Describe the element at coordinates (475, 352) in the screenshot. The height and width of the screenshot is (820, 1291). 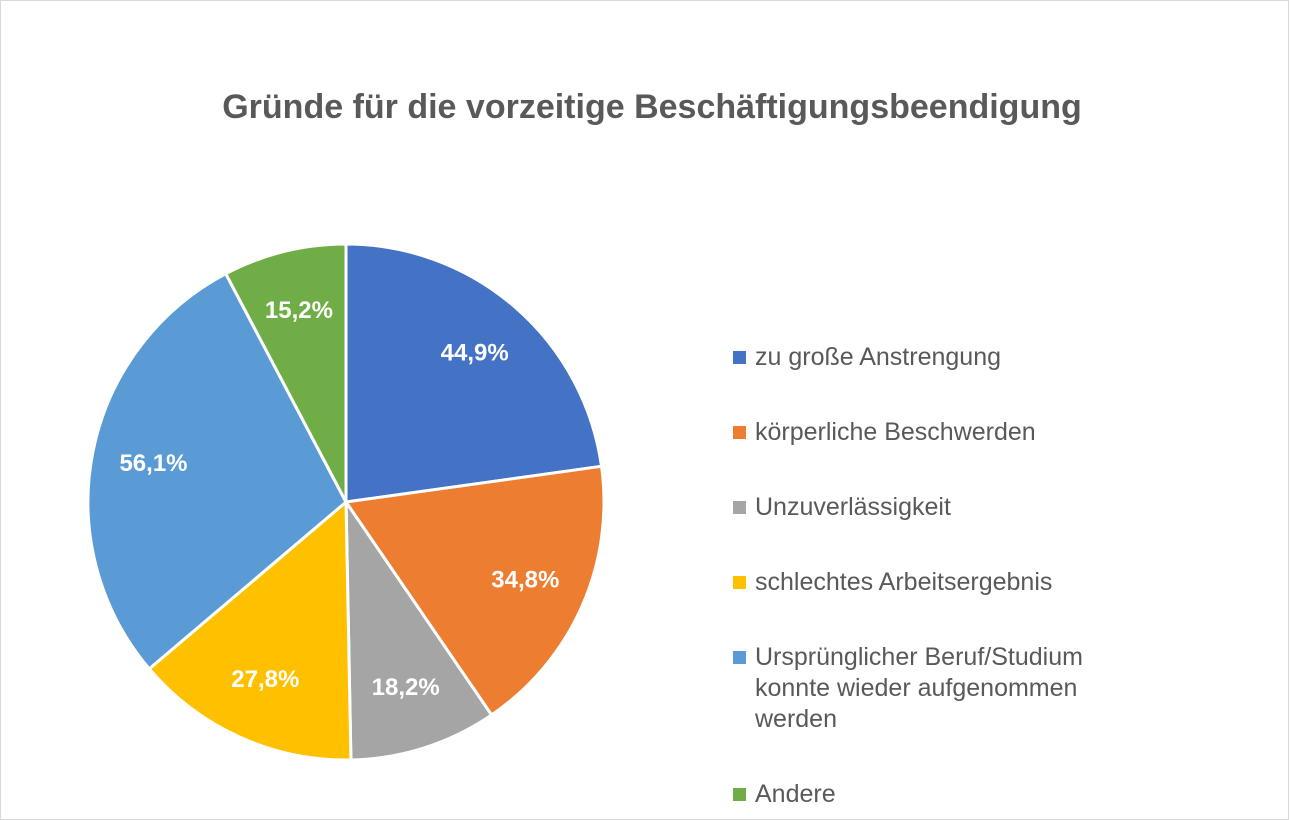
I see `data-label: 44,9%` at that location.